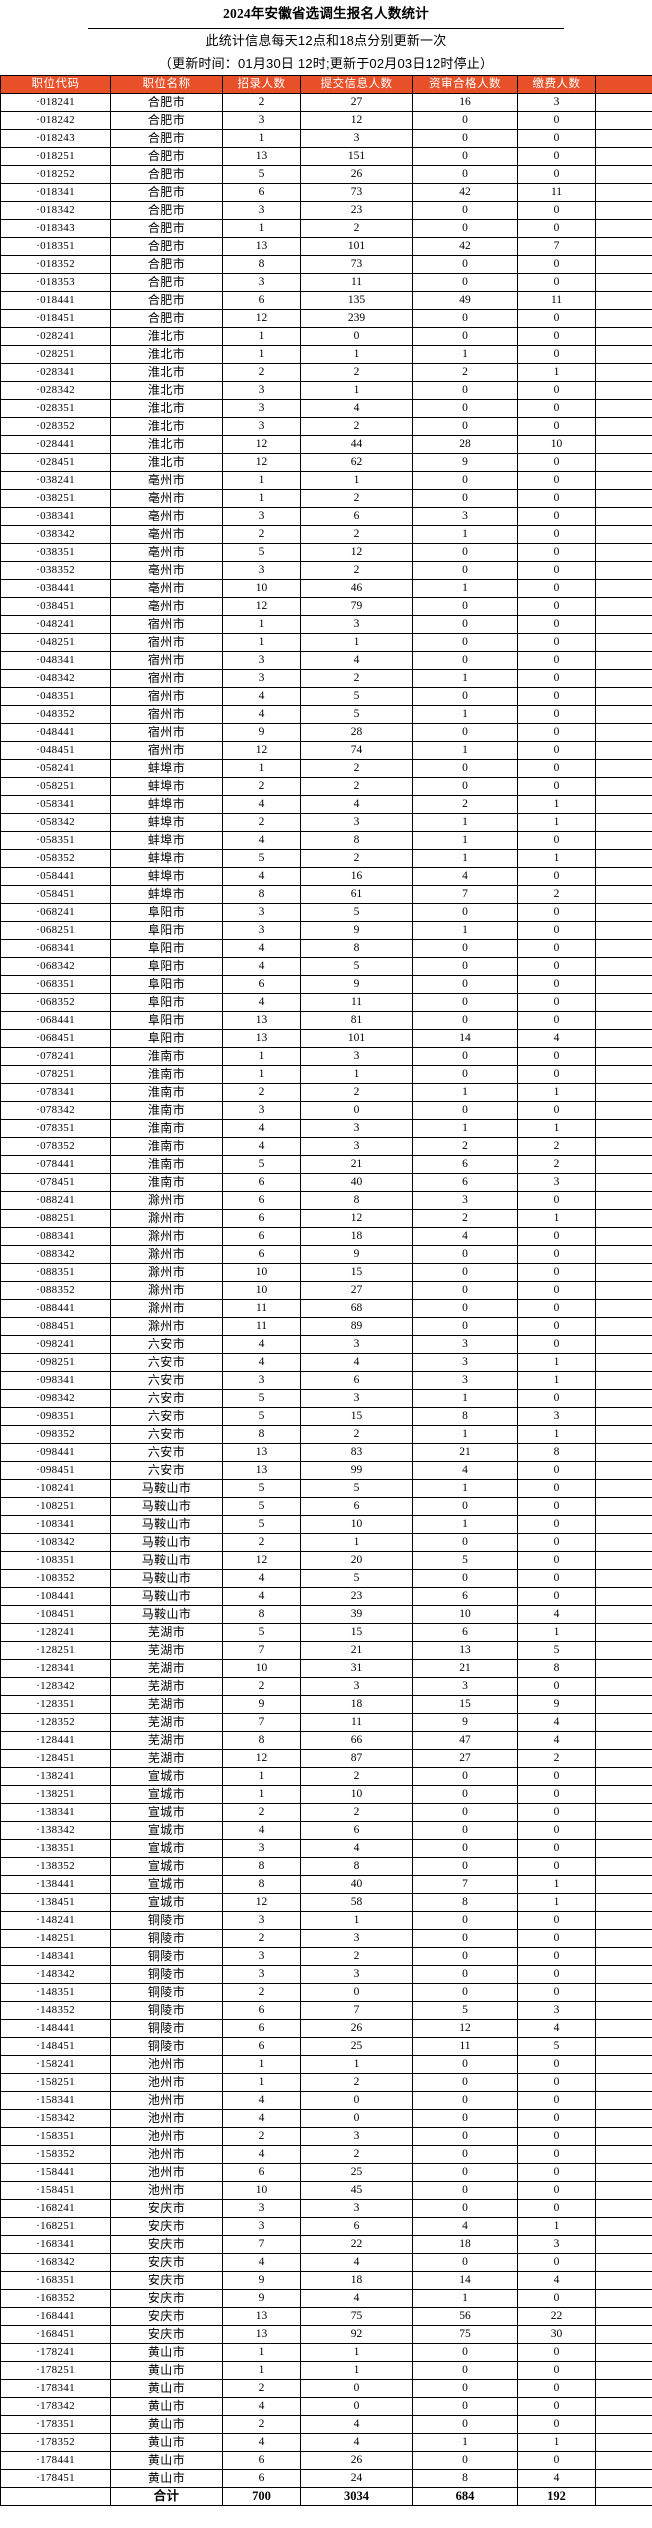 Image resolution: width=652 pixels, height=2528 pixels. I want to click on cell-qualified-count: 2, so click(465, 1218).